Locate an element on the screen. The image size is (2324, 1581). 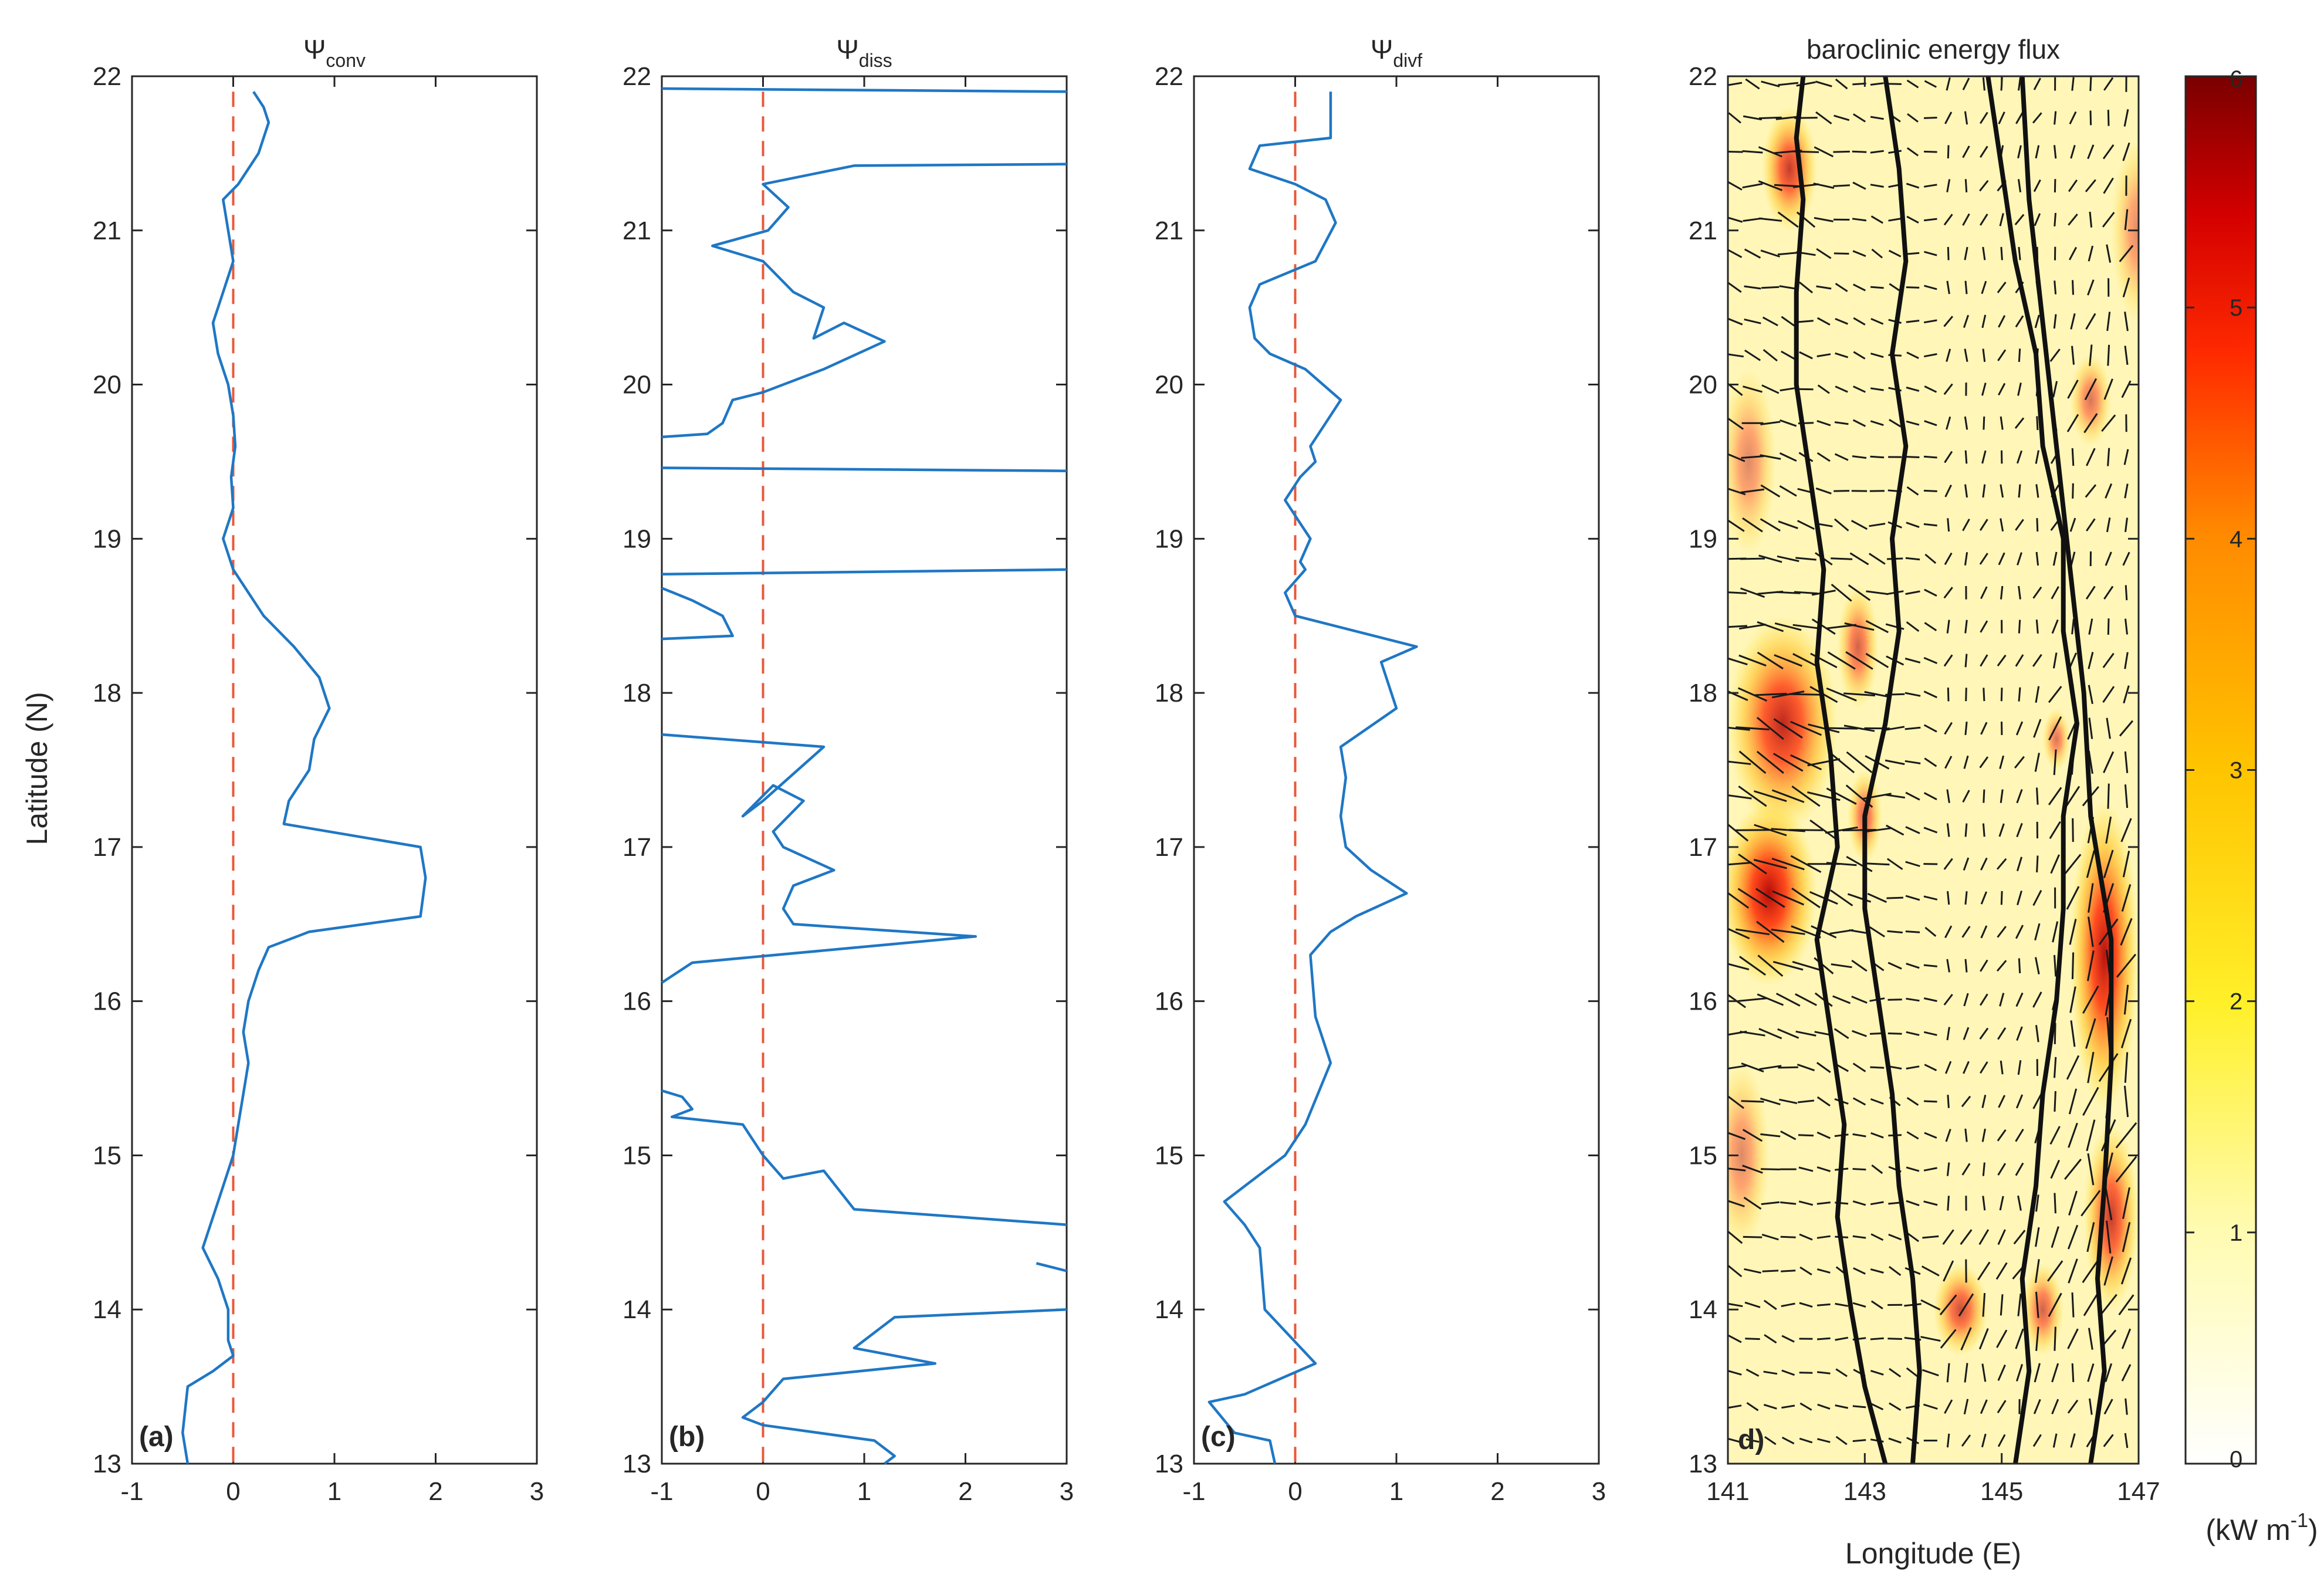
panel-b-ytick-labels: 13 14 15 16 17 18 19 20 21 22 is located at coordinates (637, 770).